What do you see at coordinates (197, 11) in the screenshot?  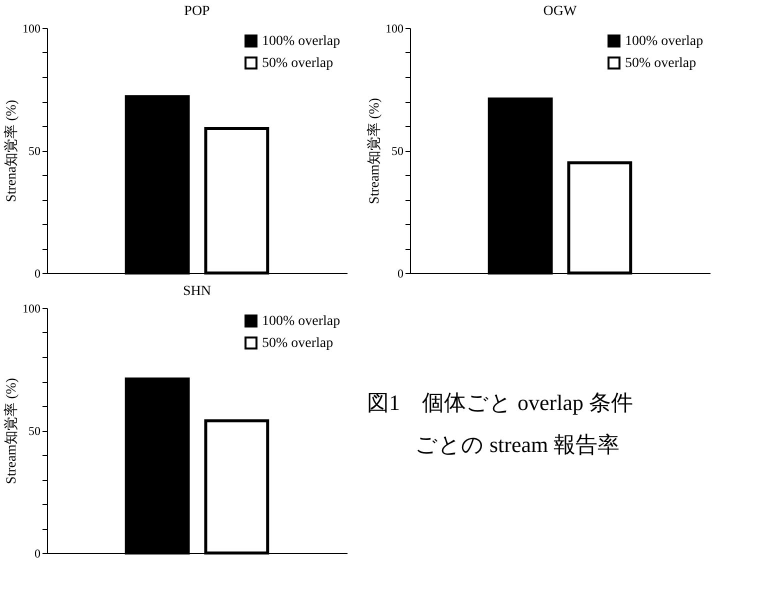 I see `chart-title: POP` at bounding box center [197, 11].